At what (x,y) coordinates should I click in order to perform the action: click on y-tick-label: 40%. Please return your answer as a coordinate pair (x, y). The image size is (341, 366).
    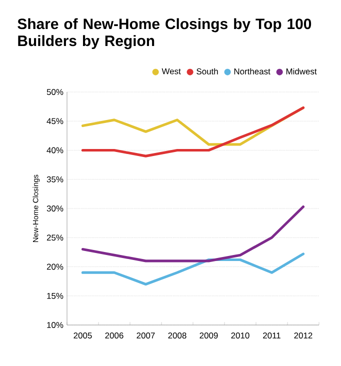
    Looking at the image, I should click on (55, 150).